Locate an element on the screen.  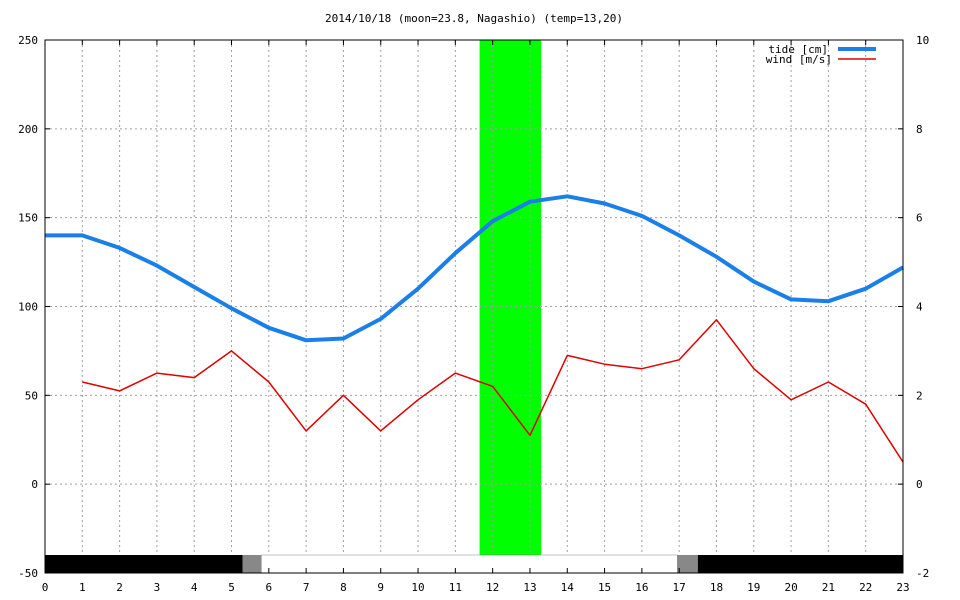
x-tick-label: 12 is located at coordinates (492, 587).